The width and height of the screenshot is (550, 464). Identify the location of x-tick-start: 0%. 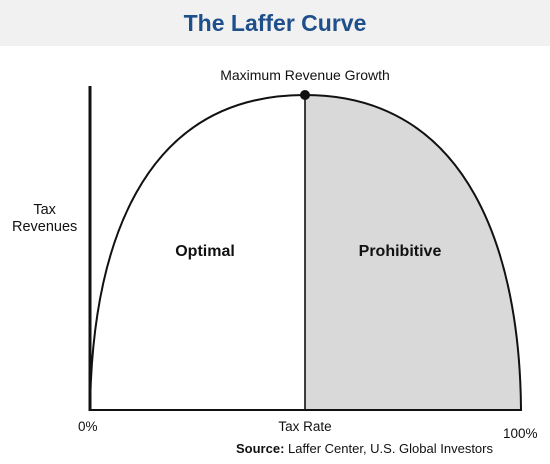
(88, 426).